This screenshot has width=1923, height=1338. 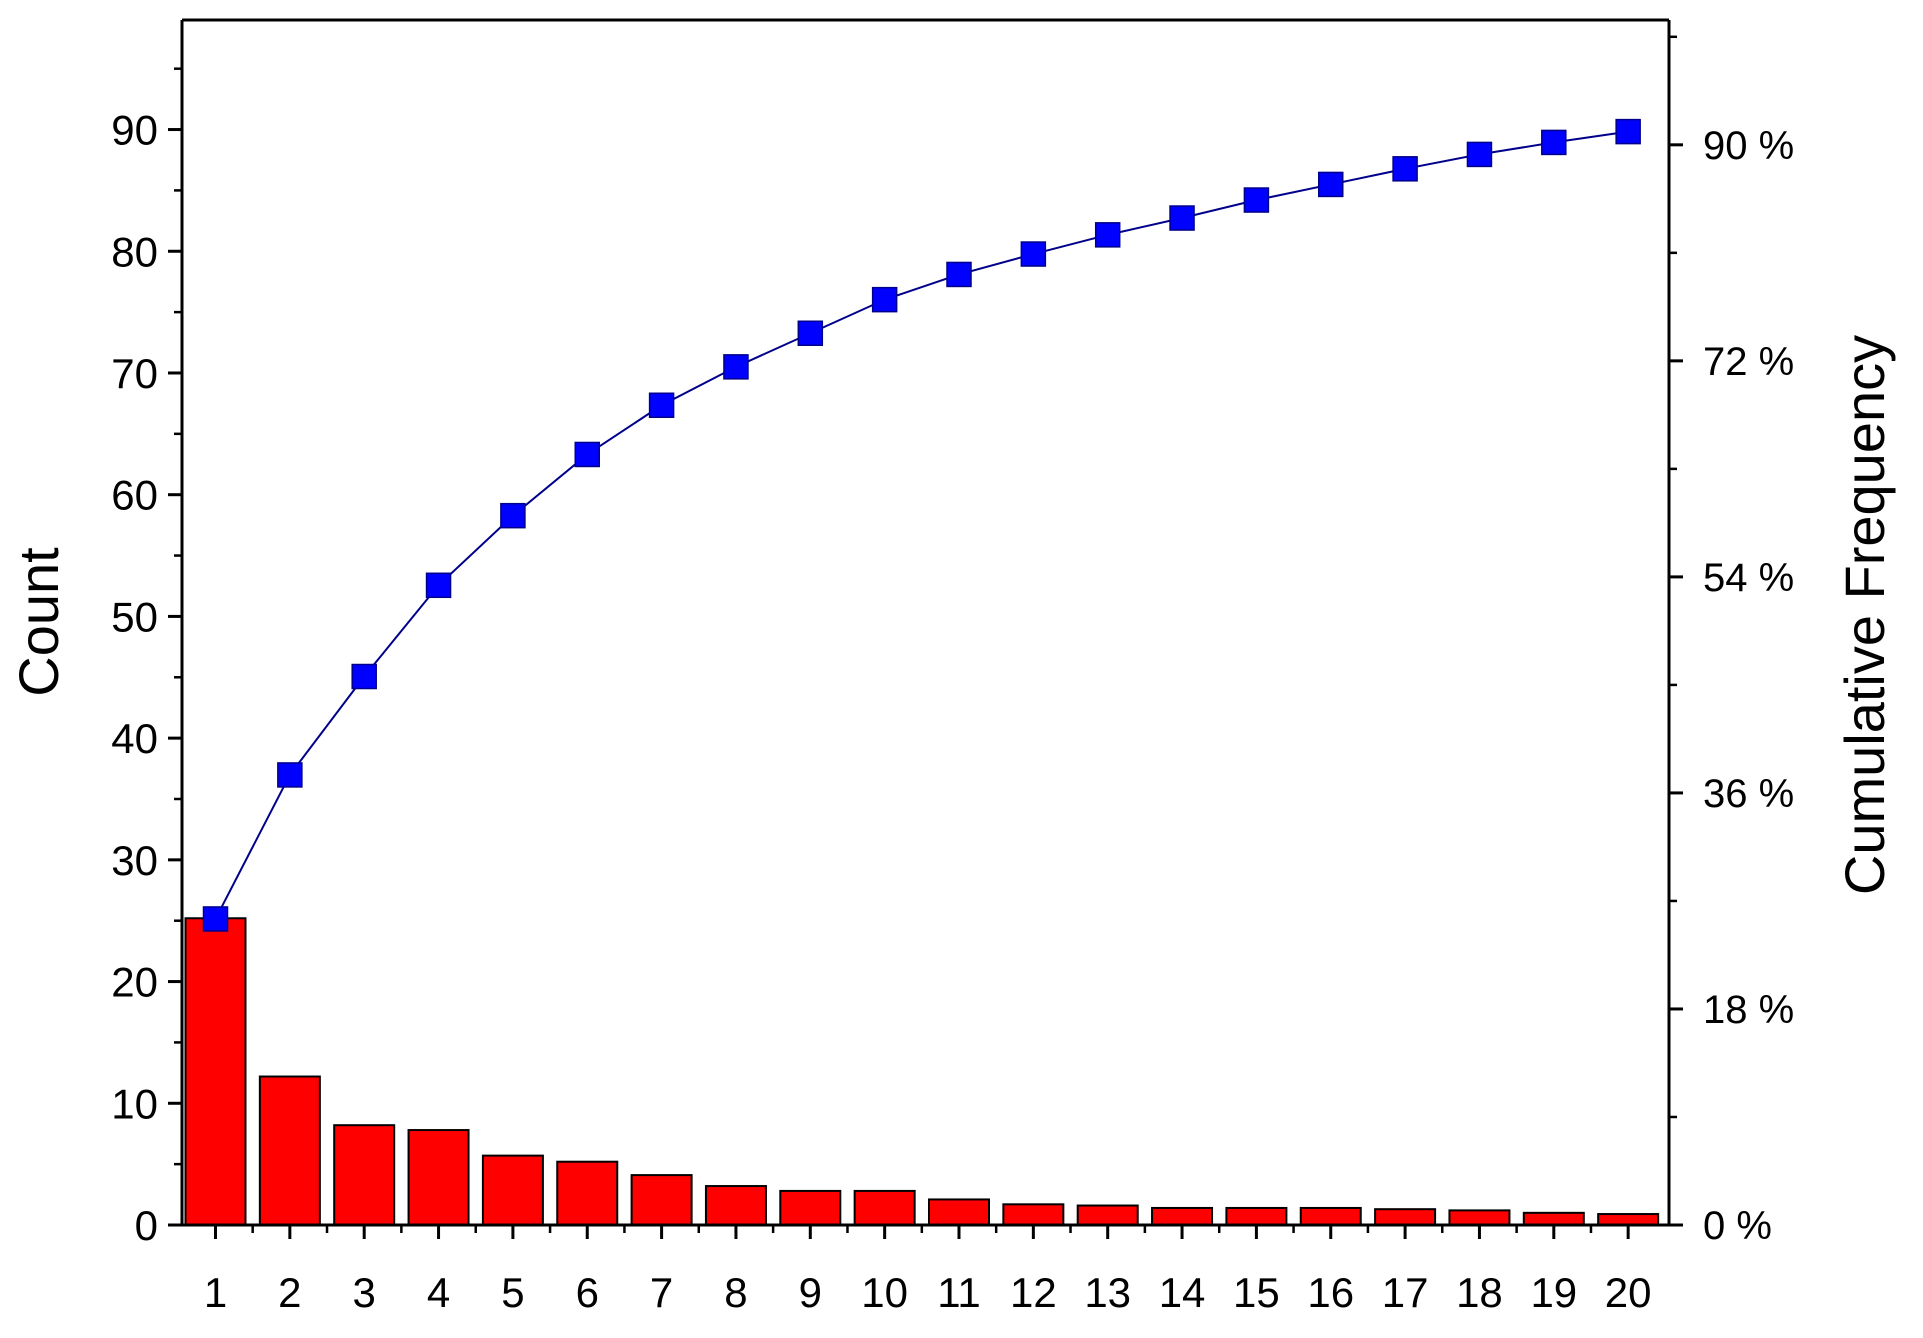 What do you see at coordinates (959, 1292) in the screenshot?
I see `x-tick-label: 11` at bounding box center [959, 1292].